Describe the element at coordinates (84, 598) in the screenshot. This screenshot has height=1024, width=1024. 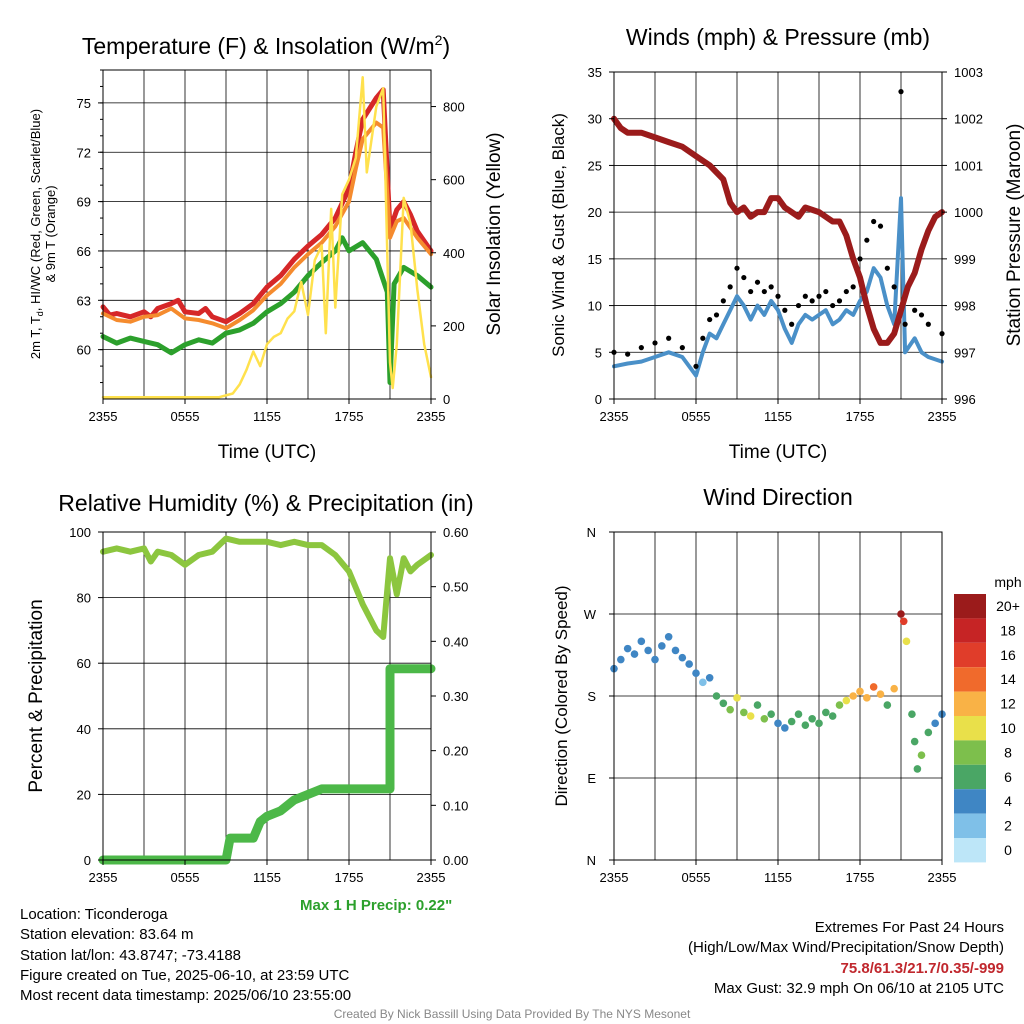
I see `y-tick-label: 80` at that location.